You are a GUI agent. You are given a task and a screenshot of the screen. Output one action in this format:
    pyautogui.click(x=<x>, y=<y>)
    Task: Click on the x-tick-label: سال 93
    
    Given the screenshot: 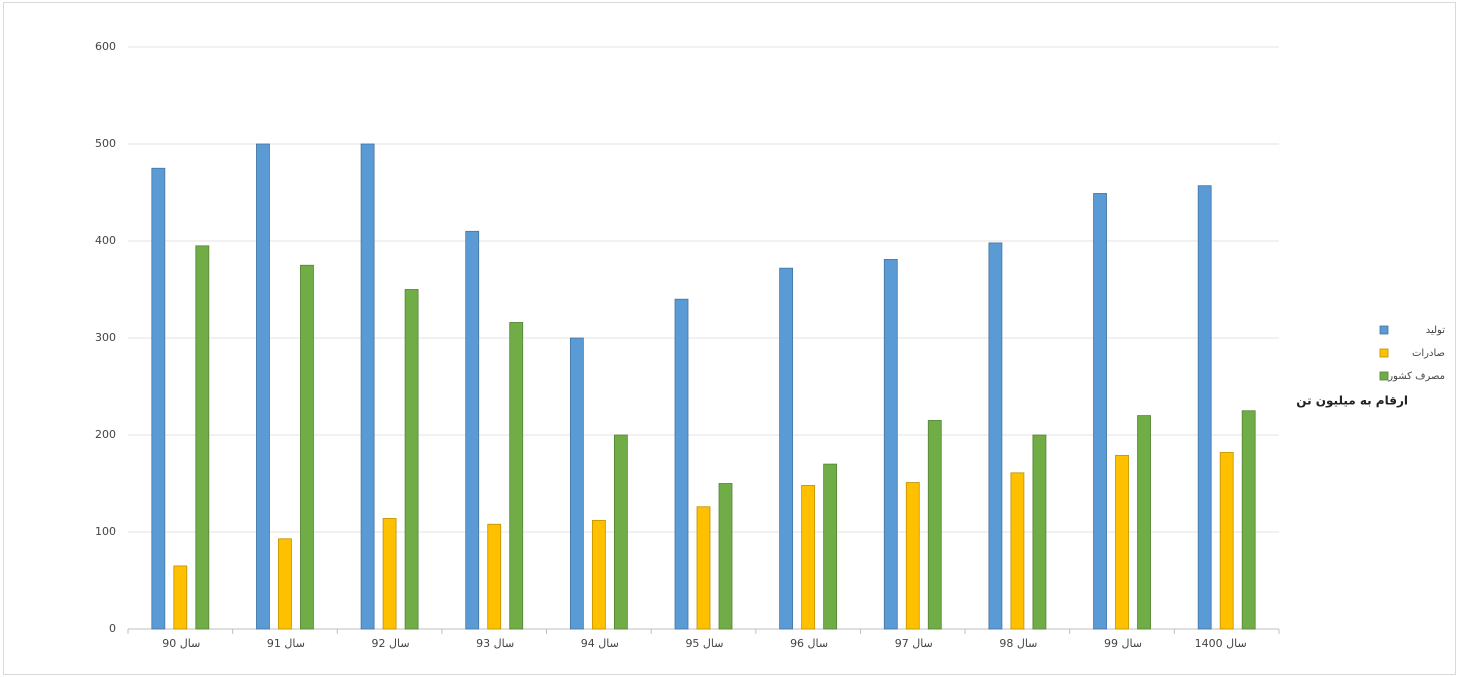 What is the action you would take?
    pyautogui.click(x=495, y=643)
    